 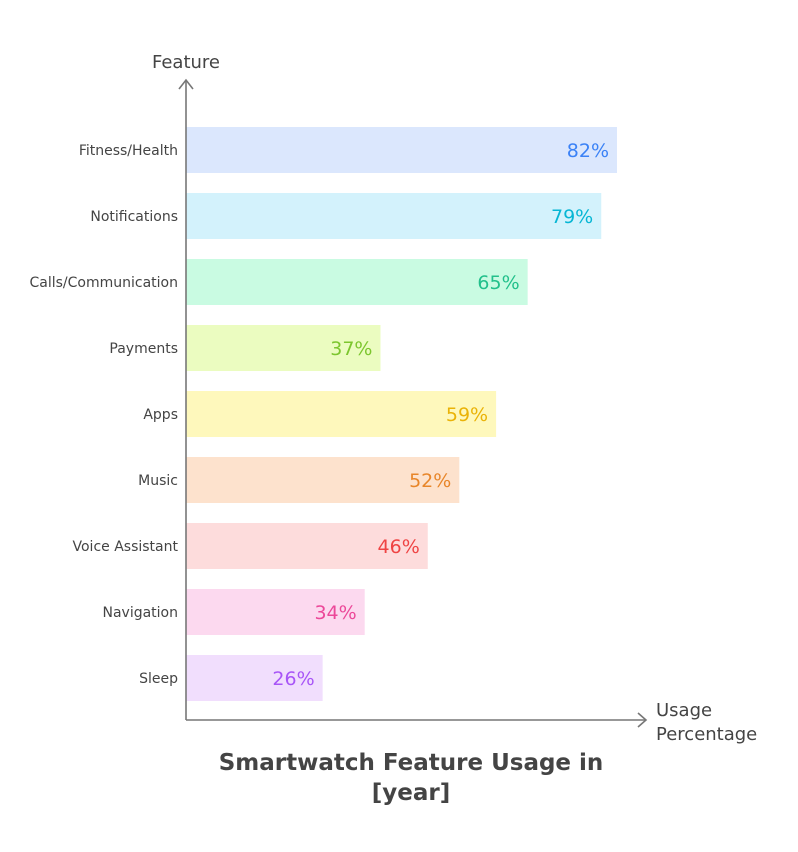 What do you see at coordinates (399, 547) in the screenshot?
I see `value-label: 46%` at bounding box center [399, 547].